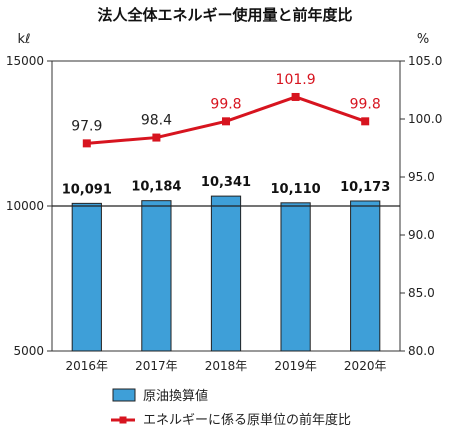 This screenshot has width=450, height=428. What do you see at coordinates (24, 39) in the screenshot?
I see `left-axis-unit: kℓ` at bounding box center [24, 39].